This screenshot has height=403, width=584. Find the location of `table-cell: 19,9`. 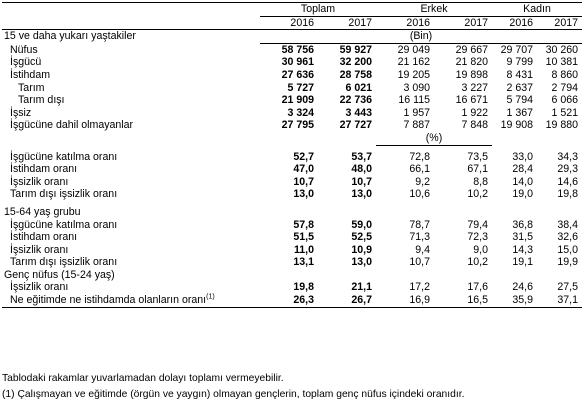

table-cell: 19,9 is located at coordinates (567, 262).